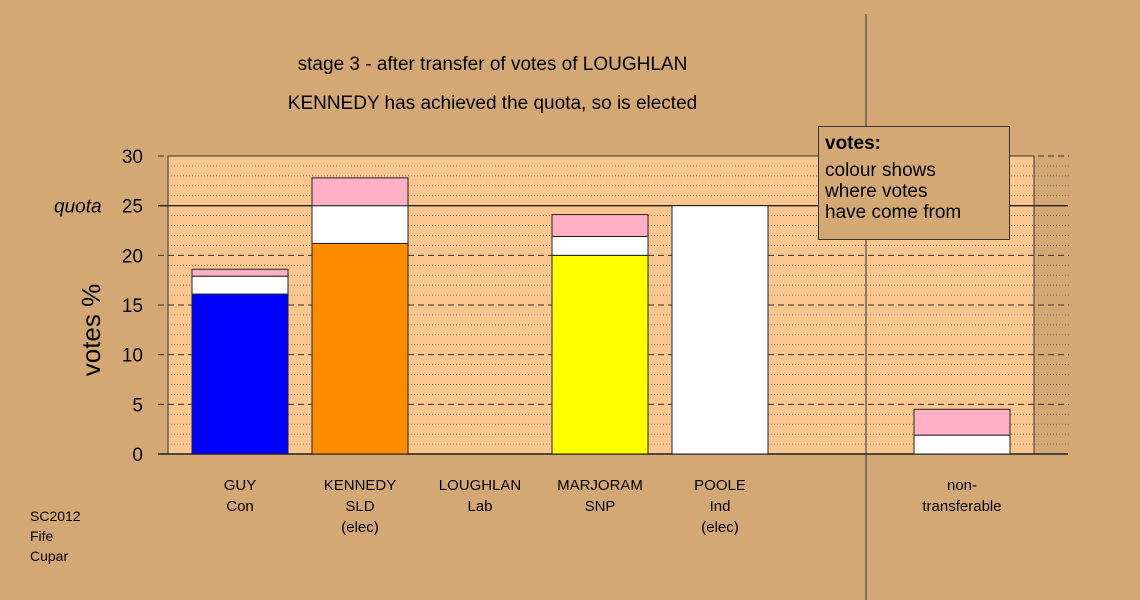  Describe the element at coordinates (132, 157) in the screenshot. I see `y-tick-label: 30` at that location.